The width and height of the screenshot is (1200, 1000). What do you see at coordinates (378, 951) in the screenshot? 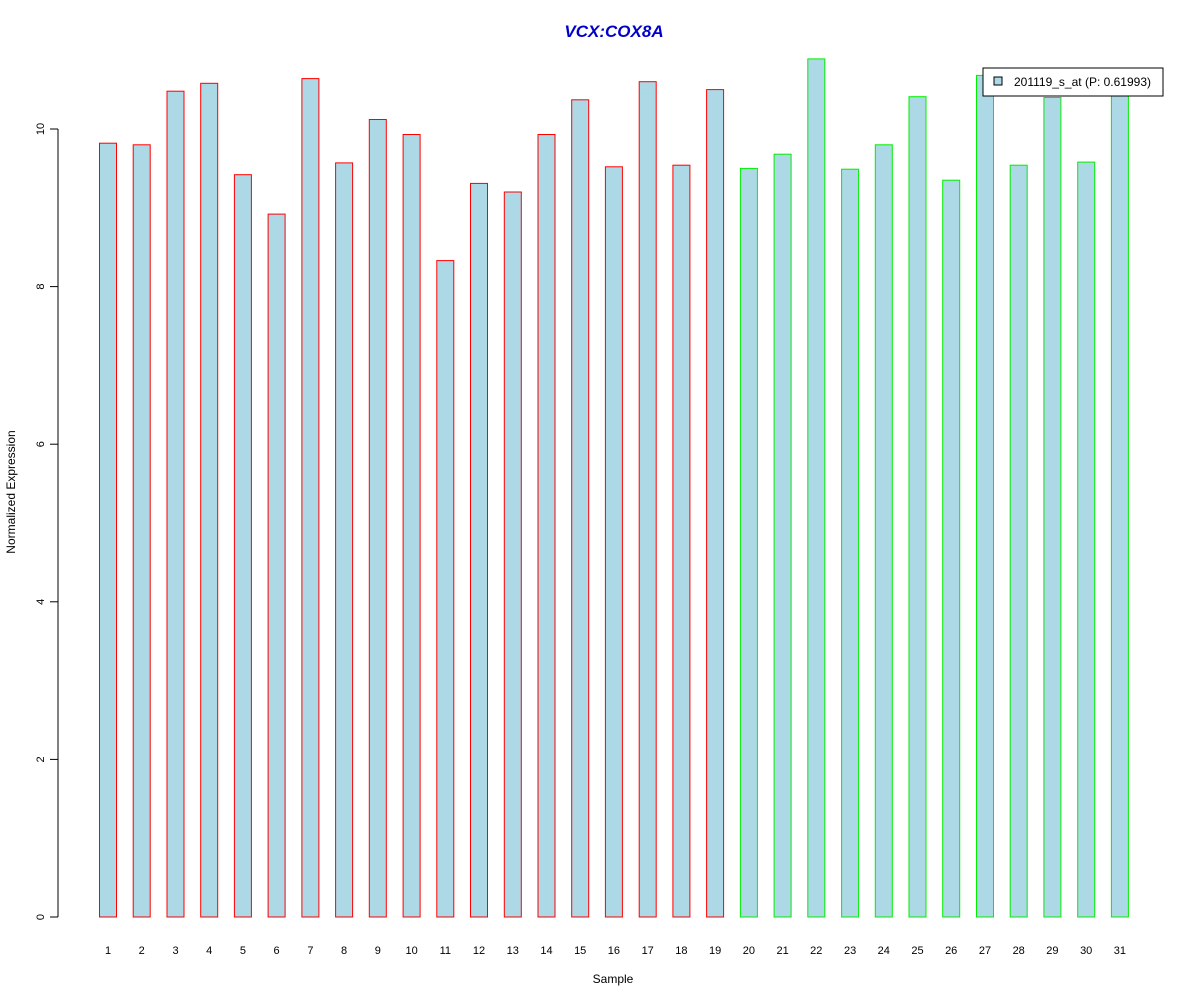
I see `x-tick-label: 9` at bounding box center [378, 951].